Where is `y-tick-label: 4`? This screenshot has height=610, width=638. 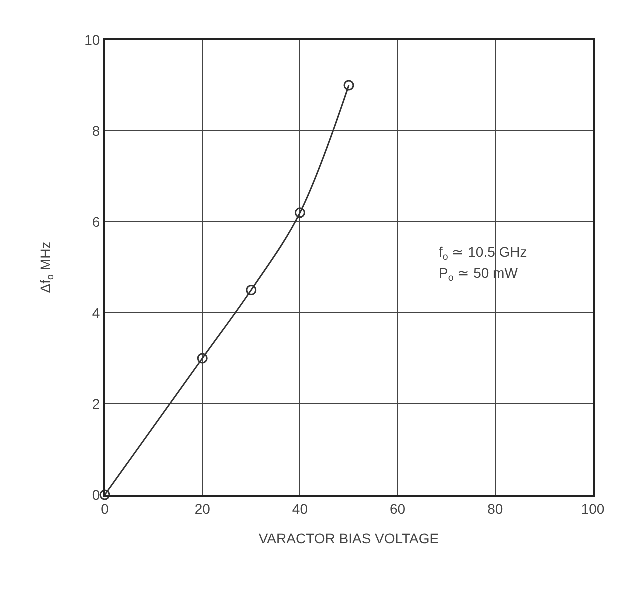
y-tick-label: 4 is located at coordinates (96, 312).